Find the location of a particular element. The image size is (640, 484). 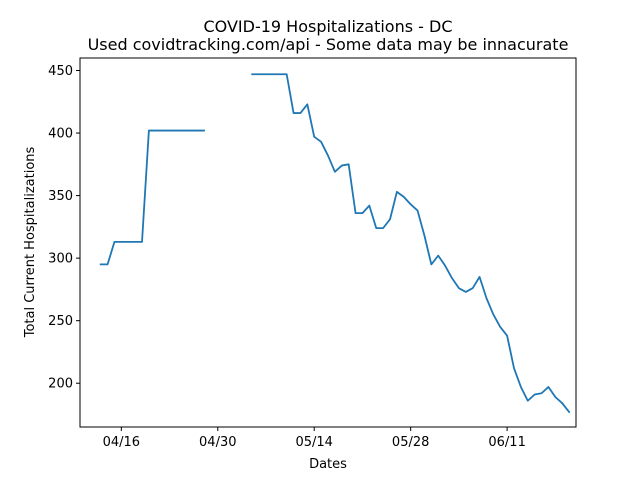

y-tick-label: 400 is located at coordinates (60, 134).